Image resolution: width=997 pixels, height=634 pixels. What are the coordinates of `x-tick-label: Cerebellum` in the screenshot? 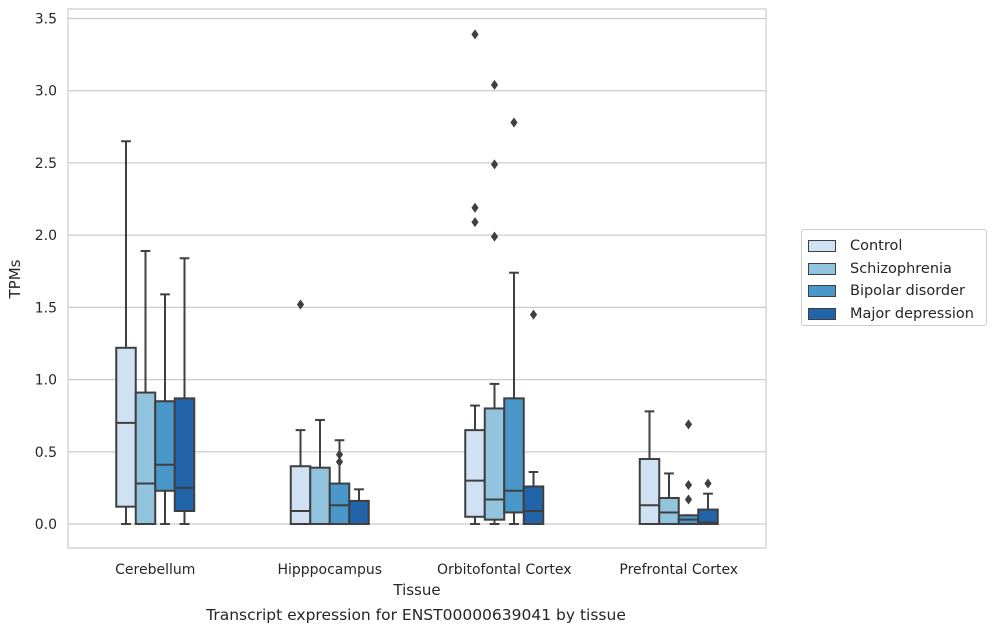 It's located at (155, 570).